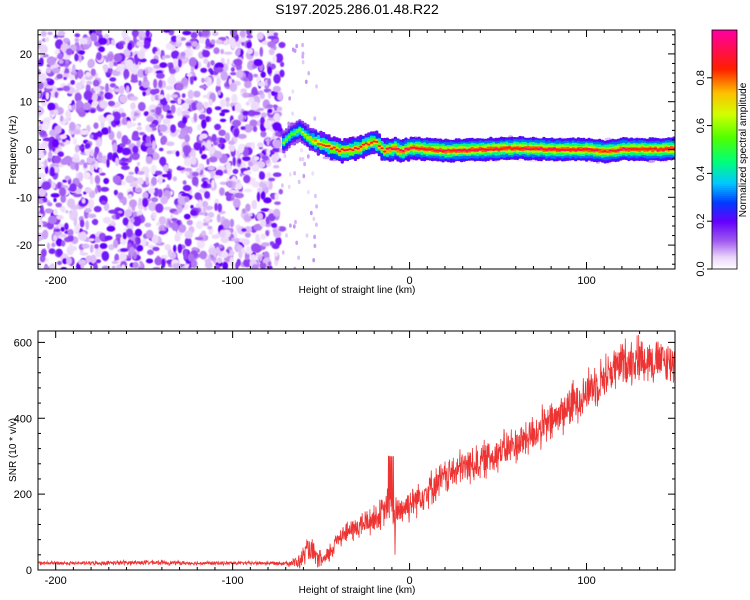 The width and height of the screenshot is (750, 600). Describe the element at coordinates (703, 173) in the screenshot. I see `colorbar-ticks: 0.0 0.2 0.4 0.6 0.8` at that location.